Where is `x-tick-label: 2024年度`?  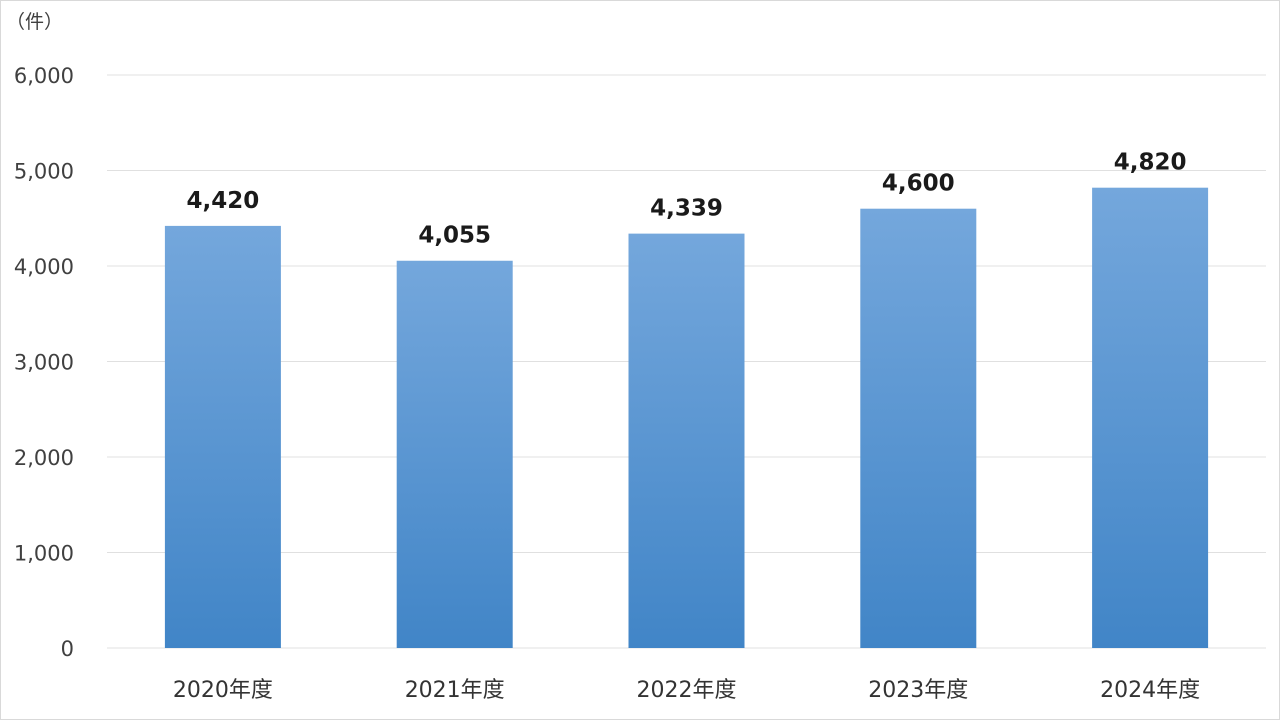 x-tick-label: 2024年度 is located at coordinates (1150, 690).